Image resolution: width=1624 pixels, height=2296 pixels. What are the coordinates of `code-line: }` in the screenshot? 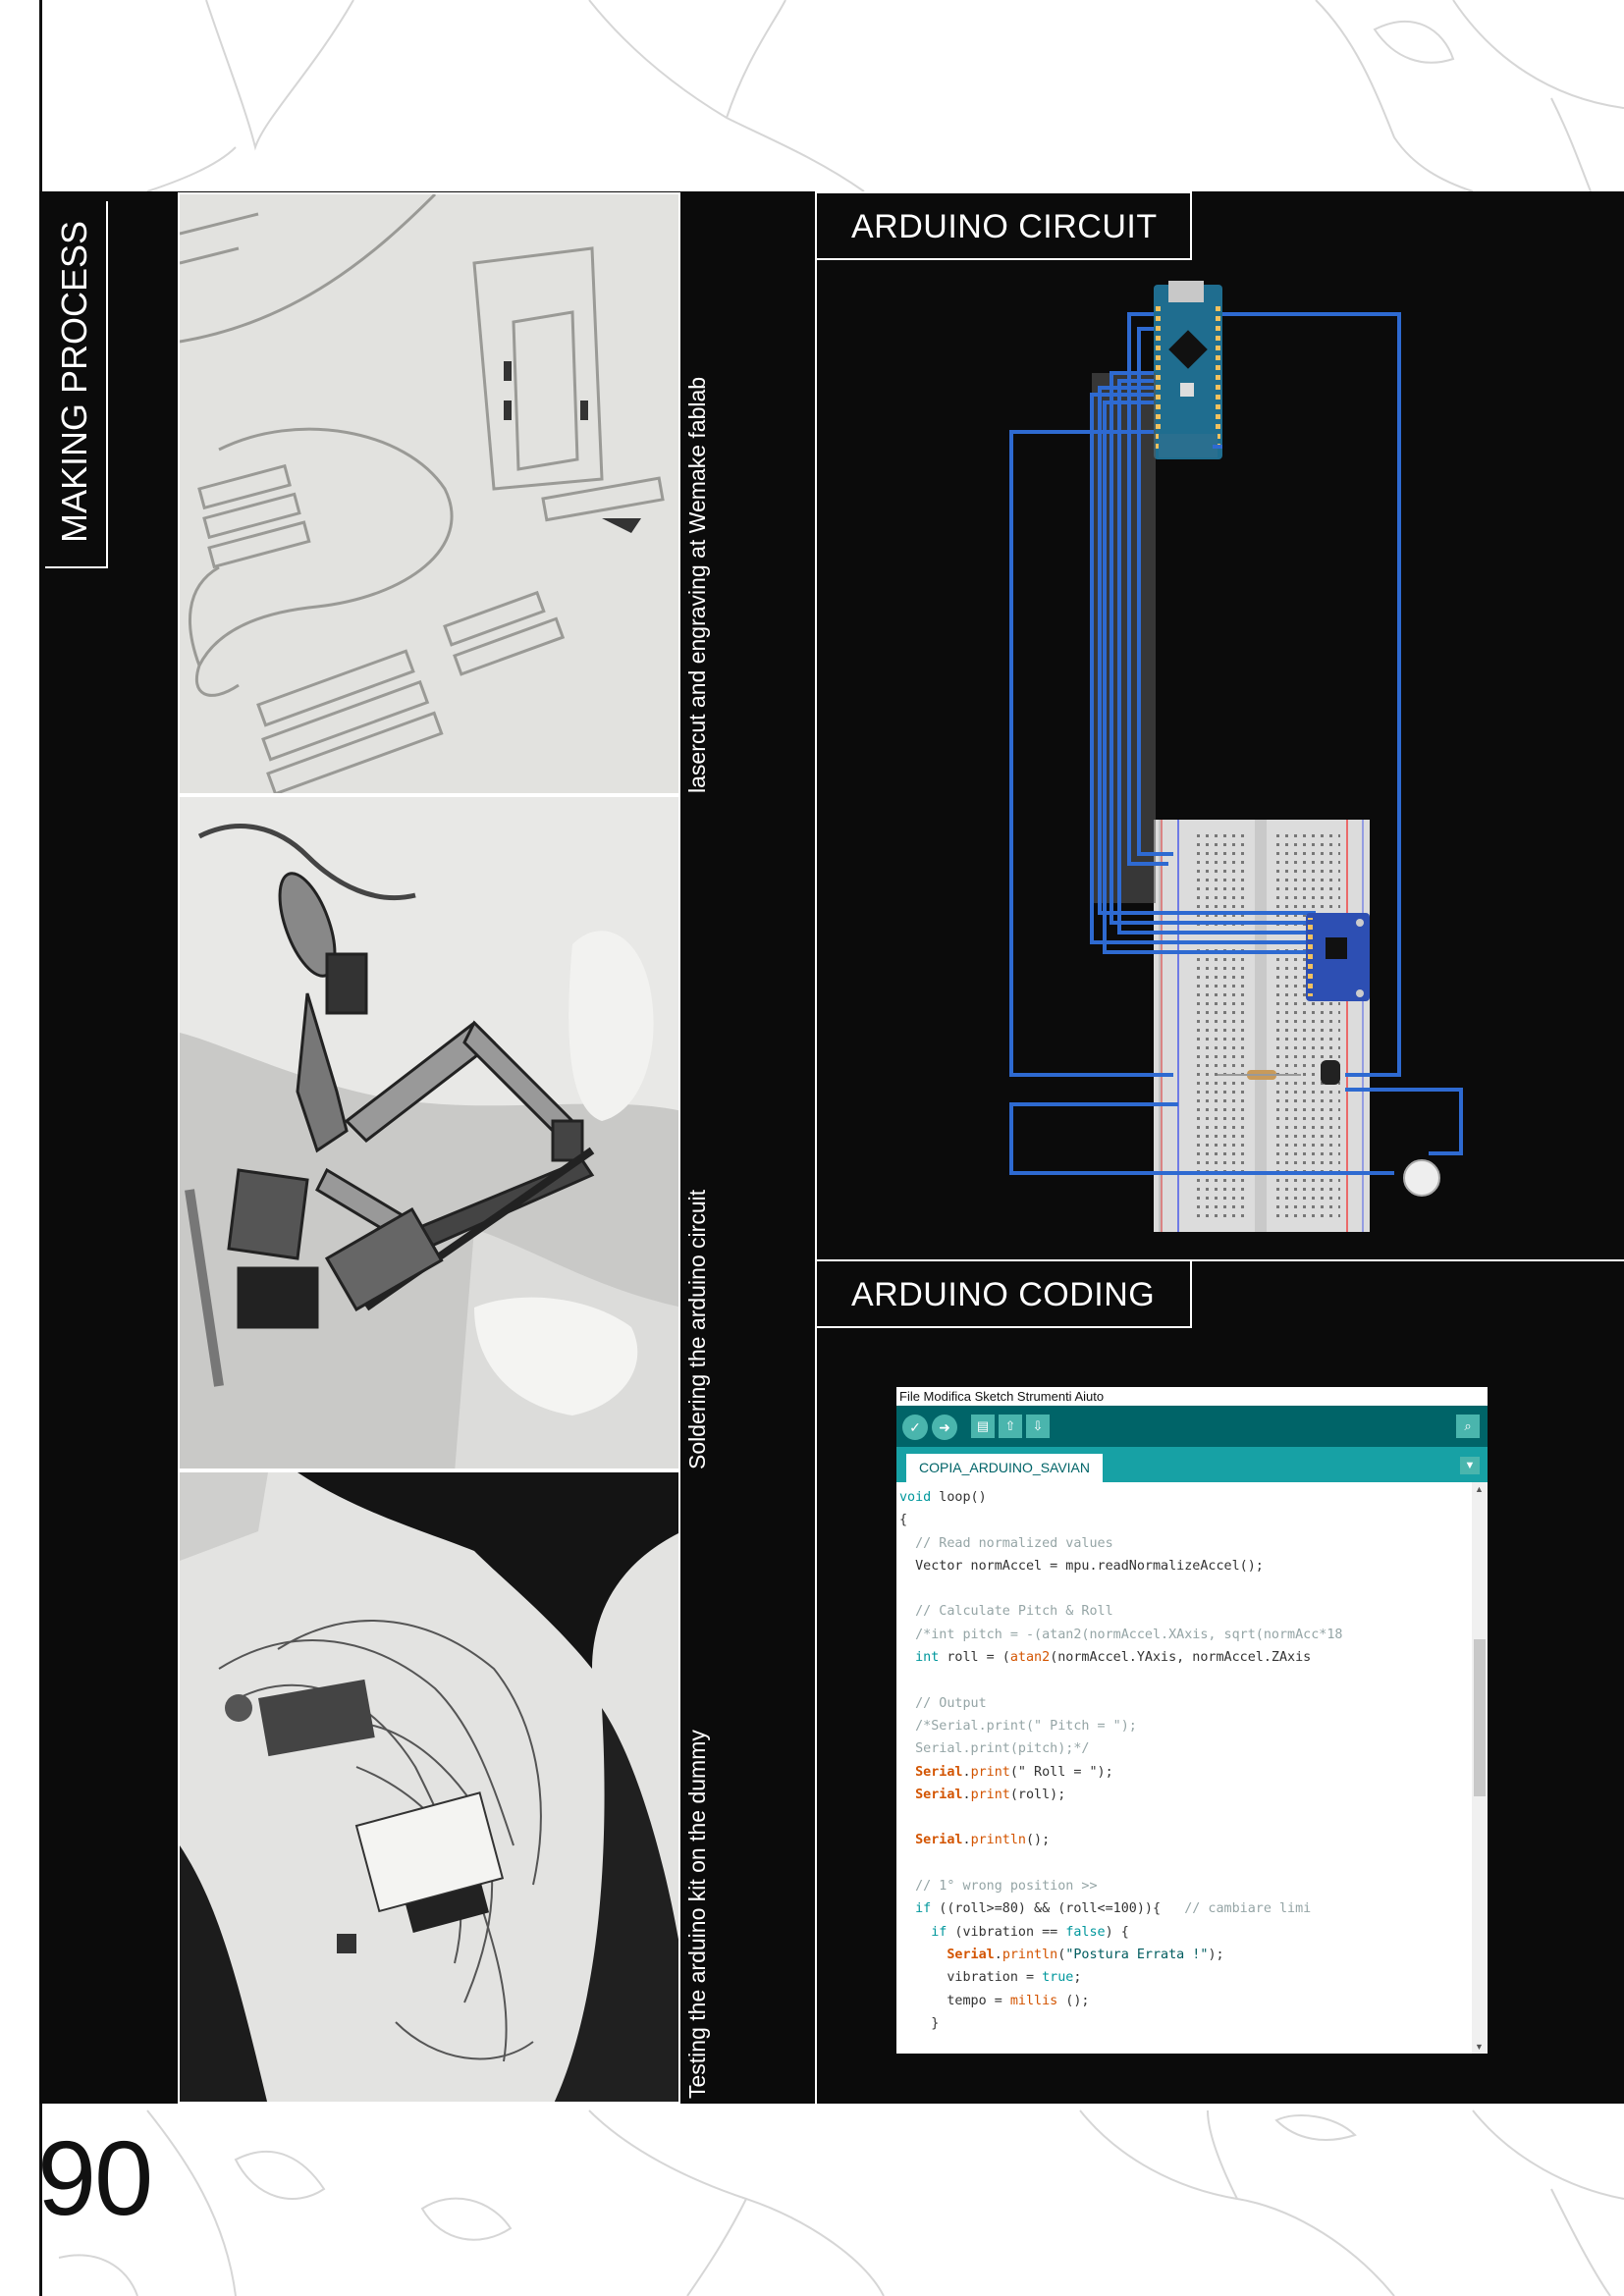 It's located at (1184, 2024).